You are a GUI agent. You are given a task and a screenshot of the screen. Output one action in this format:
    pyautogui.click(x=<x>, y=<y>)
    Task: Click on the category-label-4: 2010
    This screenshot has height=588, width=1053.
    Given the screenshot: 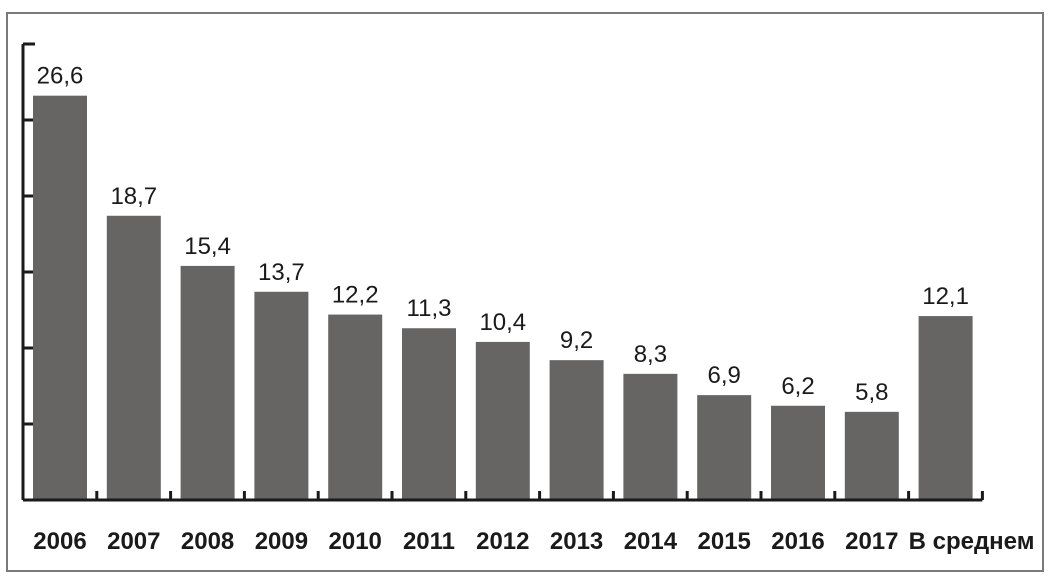 What is the action you would take?
    pyautogui.click(x=355, y=541)
    